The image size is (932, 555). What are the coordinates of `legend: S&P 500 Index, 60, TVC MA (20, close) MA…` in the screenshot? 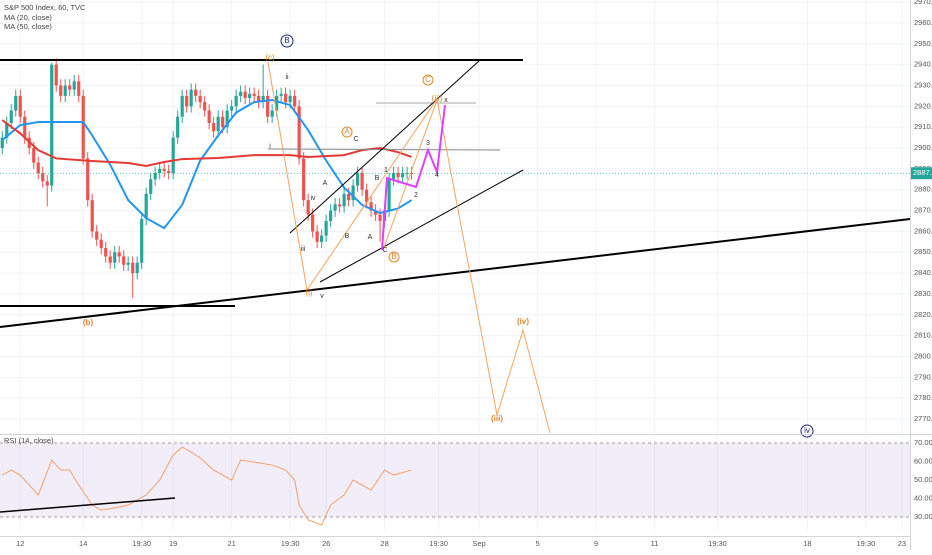 It's located at (45, 224).